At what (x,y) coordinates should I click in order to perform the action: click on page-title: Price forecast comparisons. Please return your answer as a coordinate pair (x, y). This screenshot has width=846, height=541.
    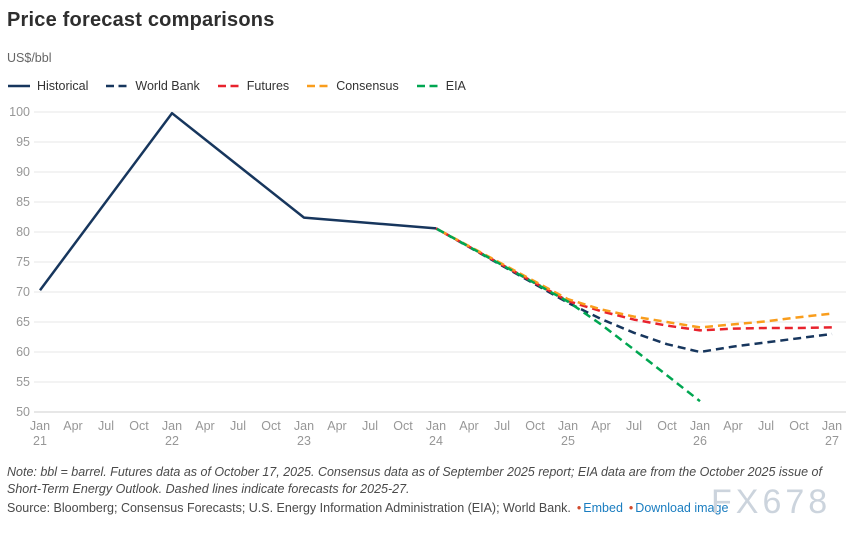
    Looking at the image, I should click on (141, 20).